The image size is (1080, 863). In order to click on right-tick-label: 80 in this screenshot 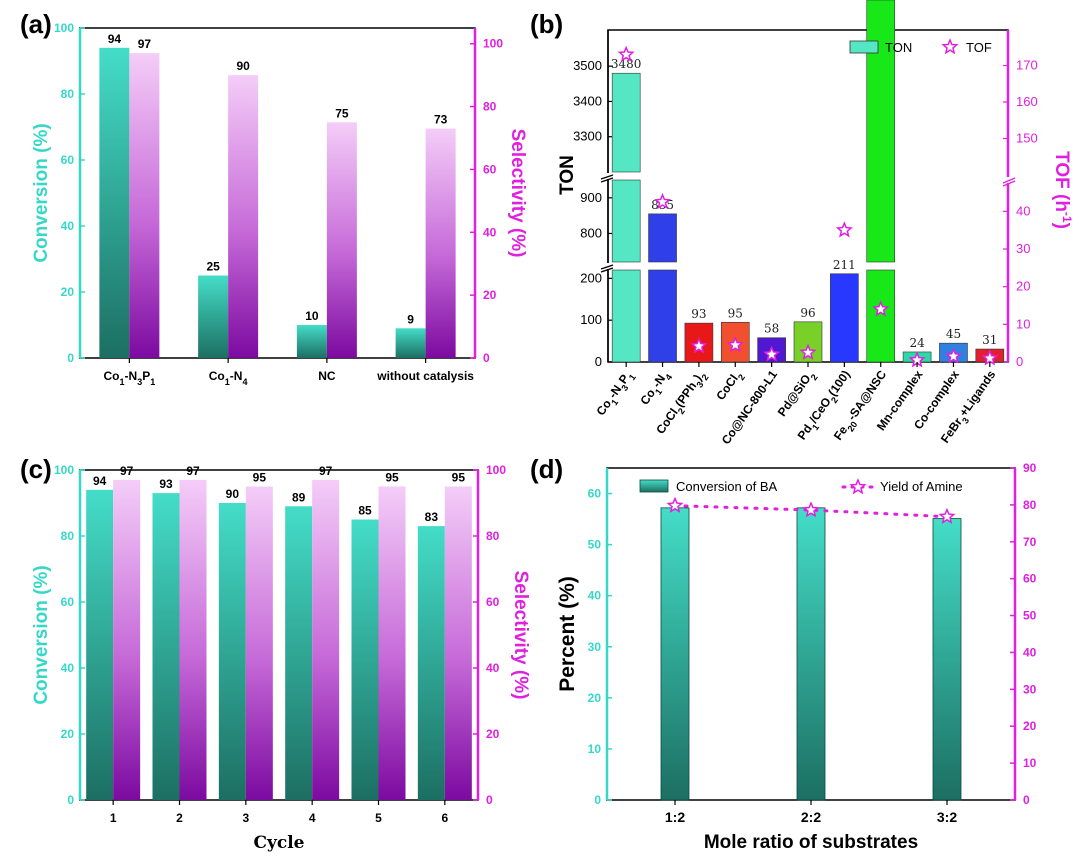, I will do `click(1030, 505)`.